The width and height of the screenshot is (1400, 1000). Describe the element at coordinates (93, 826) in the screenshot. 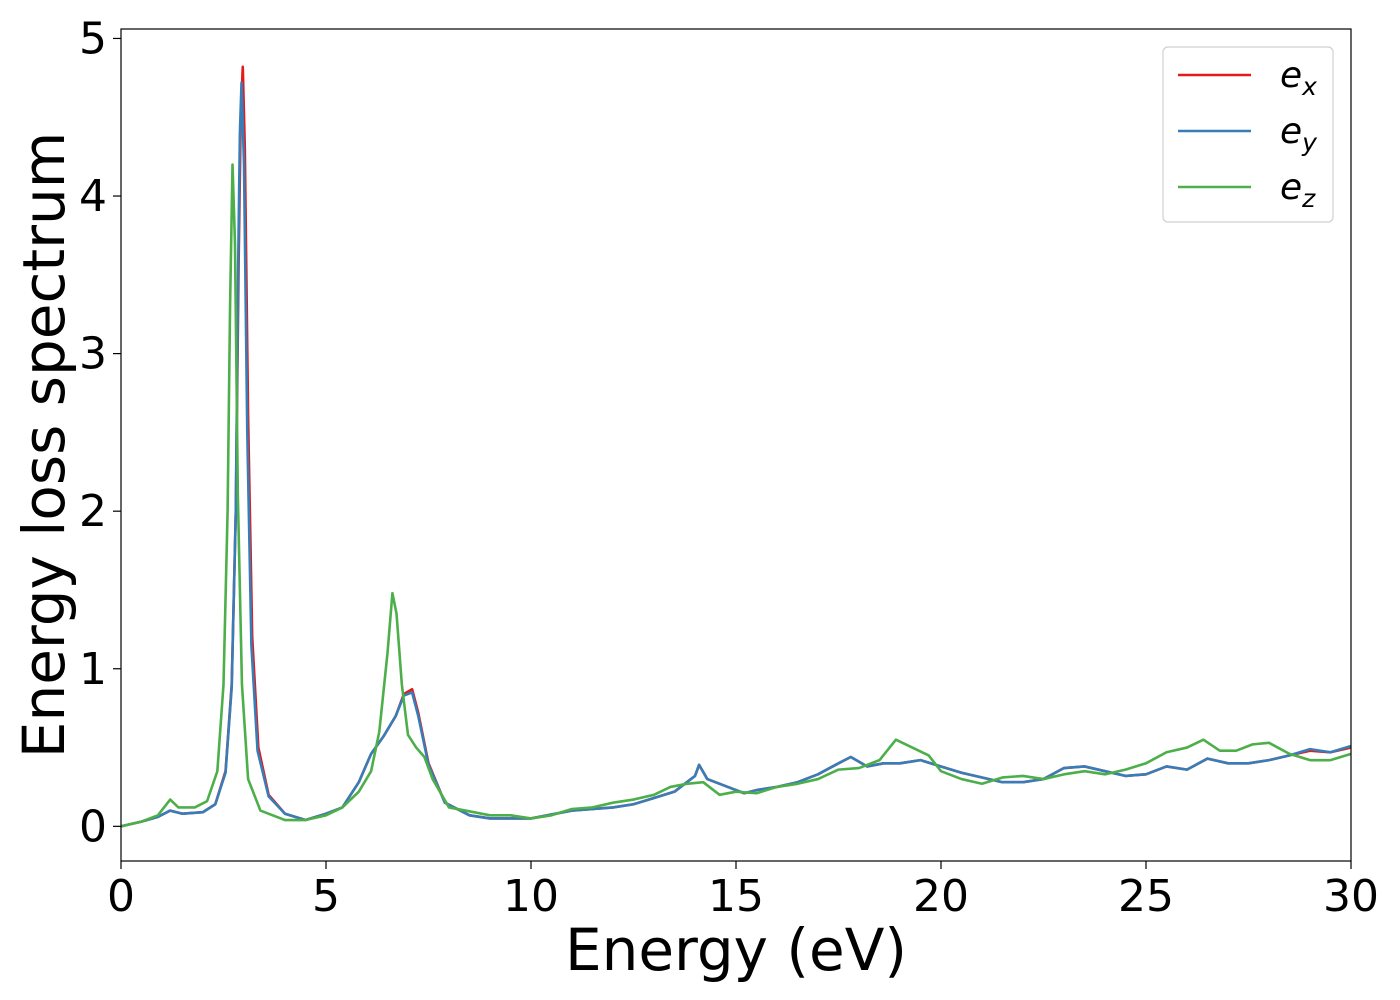

I see `y-tick-label: 0` at that location.